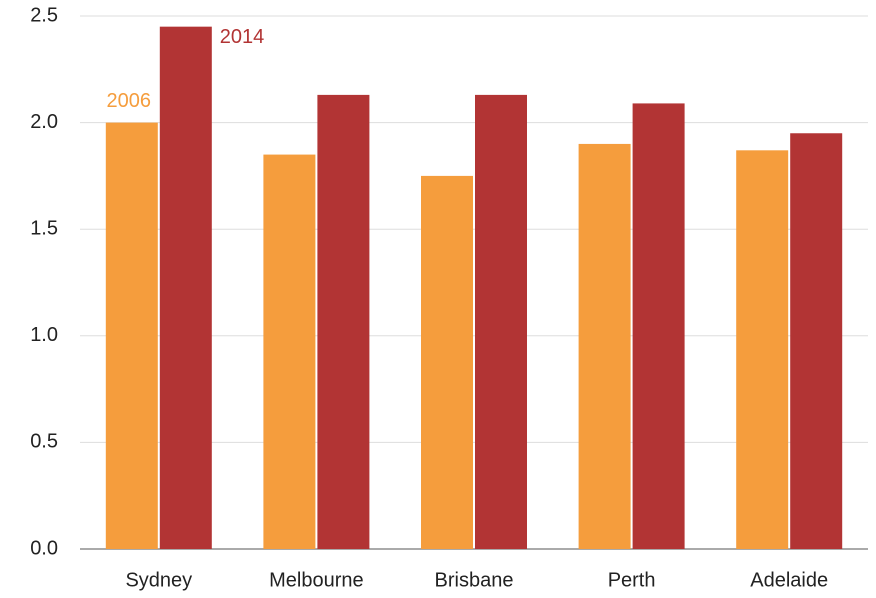 This screenshot has width=876, height=598. Describe the element at coordinates (129, 101) in the screenshot. I see `series-label: 2006` at that location.